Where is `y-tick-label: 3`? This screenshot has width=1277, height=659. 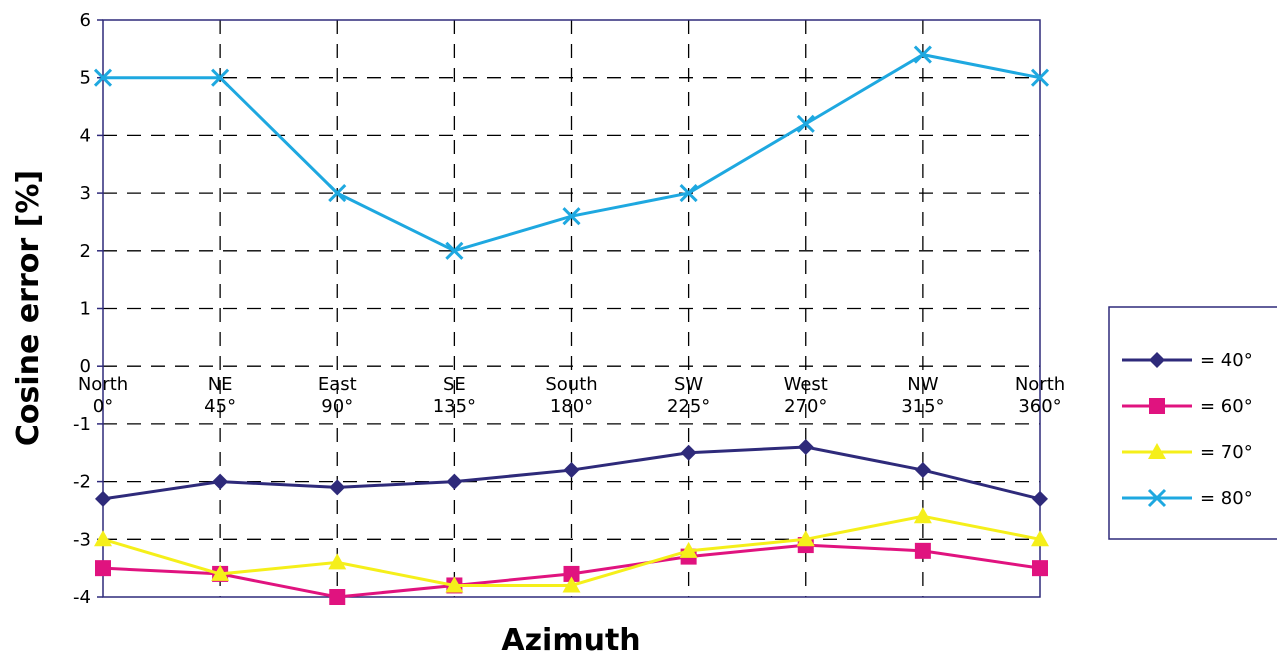
y-tick-label: 3 is located at coordinates (85, 193).